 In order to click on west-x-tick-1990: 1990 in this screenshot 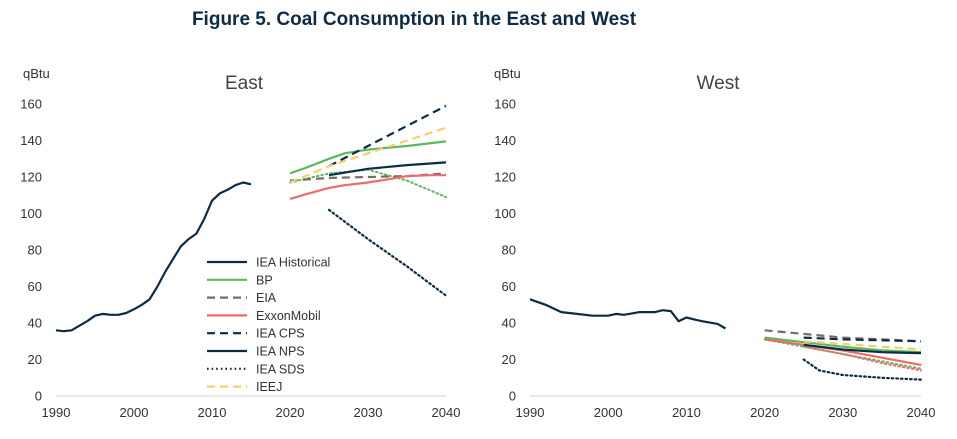, I will do `click(530, 412)`.